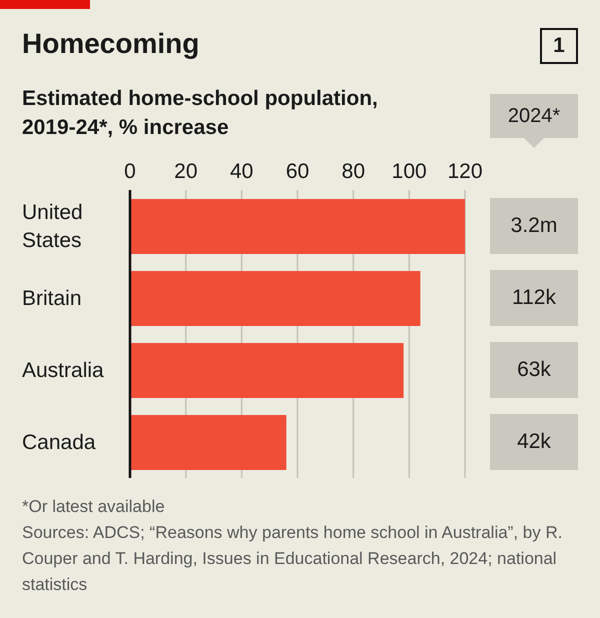 The width and height of the screenshot is (600, 618). What do you see at coordinates (111, 44) in the screenshot?
I see `chart-title: Homecoming` at bounding box center [111, 44].